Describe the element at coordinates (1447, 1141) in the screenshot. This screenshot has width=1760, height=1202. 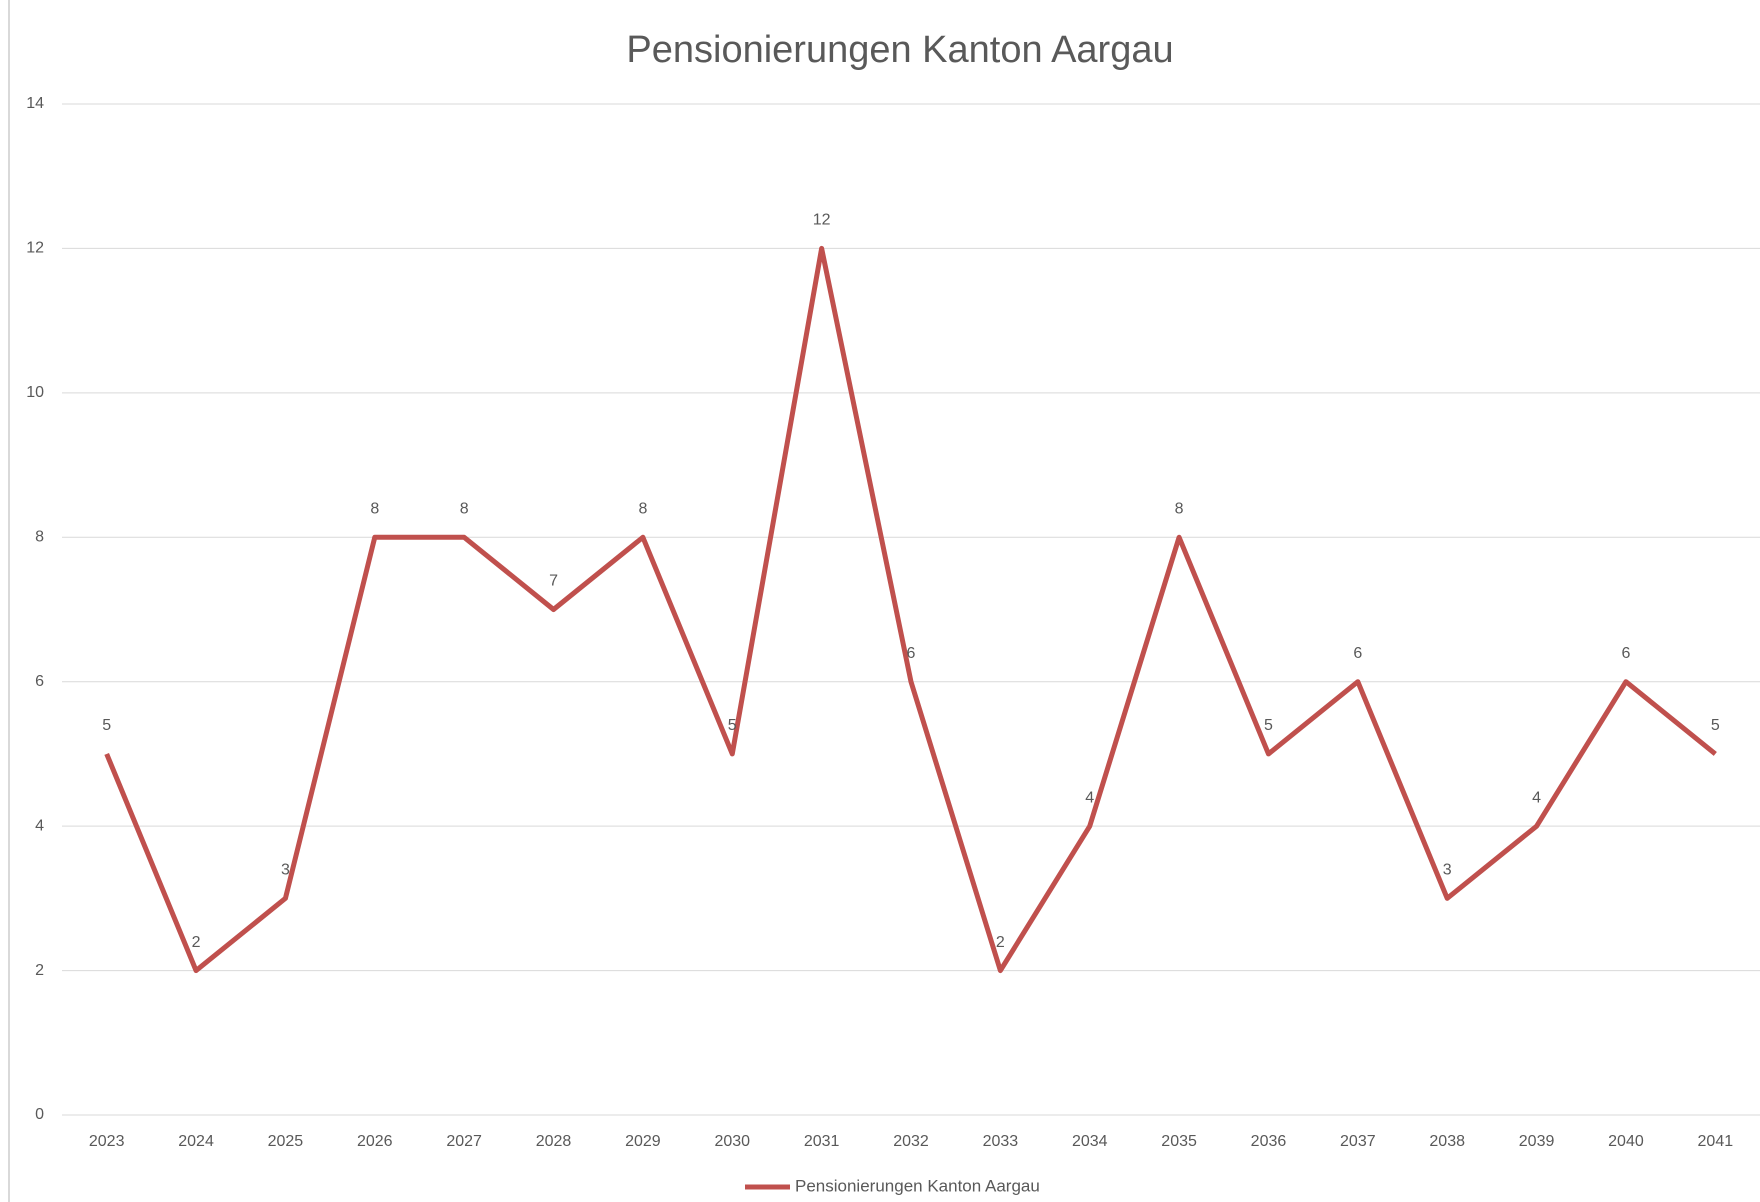
I see `x-tick-label: 2038` at that location.